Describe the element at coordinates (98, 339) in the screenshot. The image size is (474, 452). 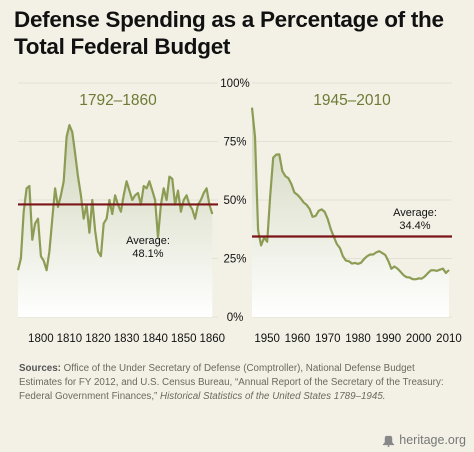
I see `x-tick-label-0-2: 1820` at that location.